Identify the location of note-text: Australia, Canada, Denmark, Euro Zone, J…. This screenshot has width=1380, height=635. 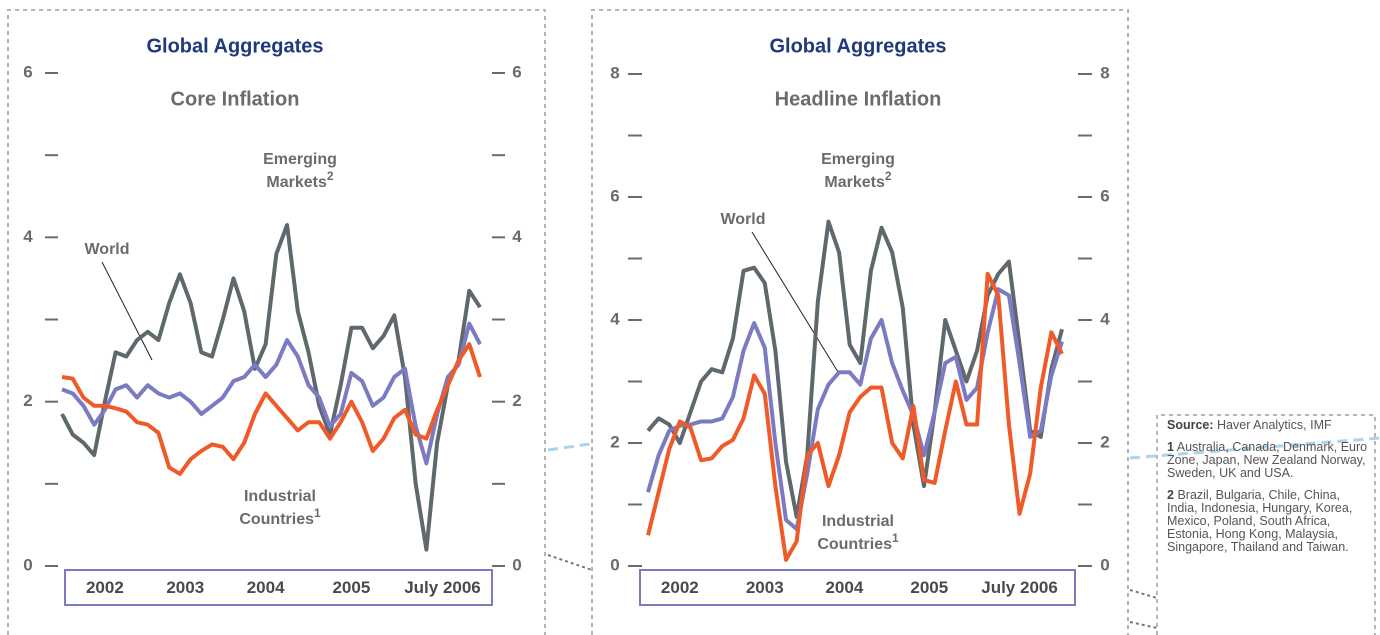
(1267, 460).